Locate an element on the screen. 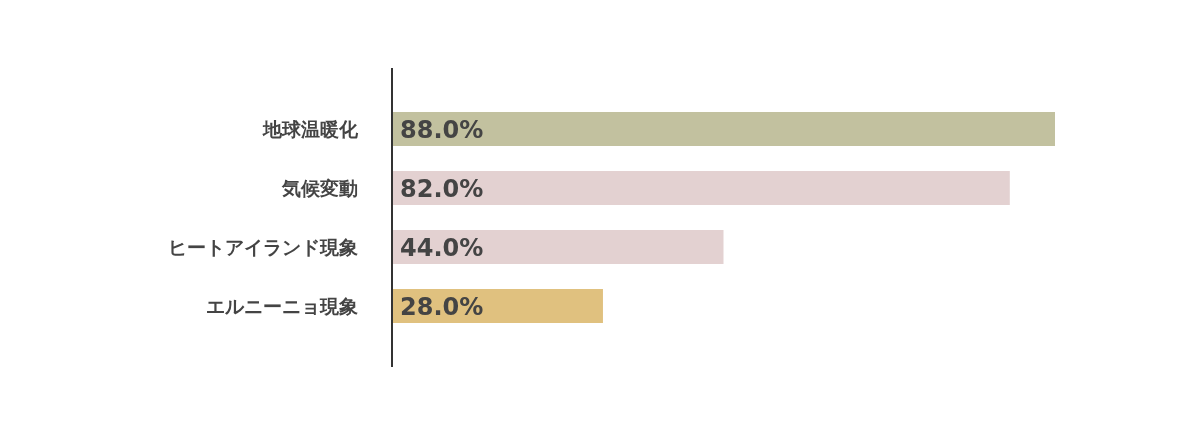 The height and width of the screenshot is (436, 1200). data-label: 88.0% is located at coordinates (442, 130).